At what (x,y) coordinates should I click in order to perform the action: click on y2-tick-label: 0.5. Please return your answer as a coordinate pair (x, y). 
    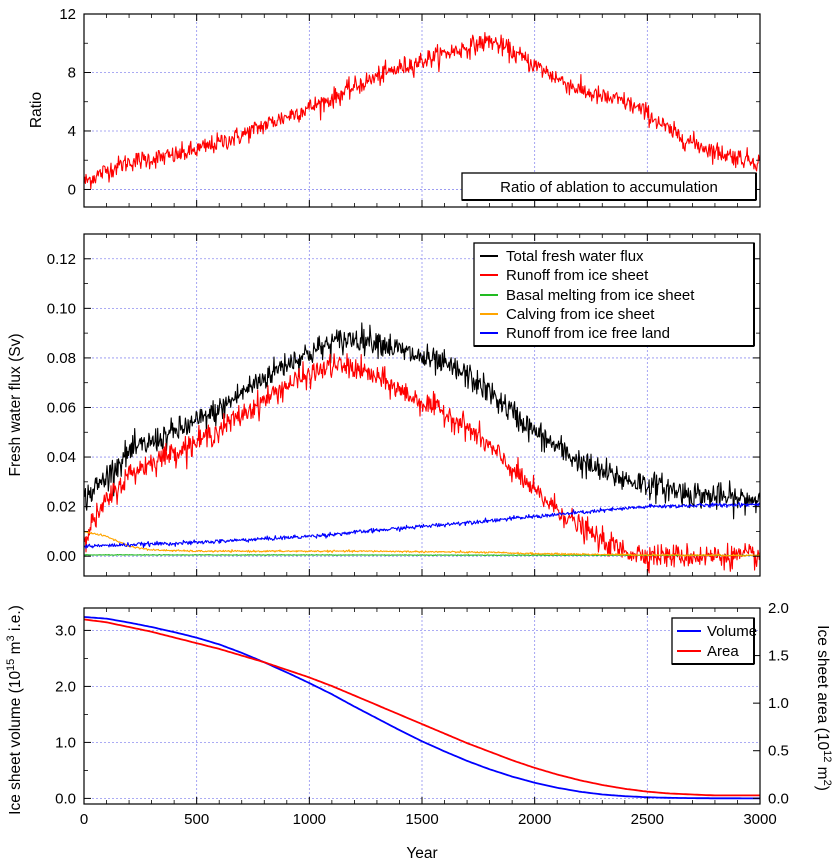
    Looking at the image, I should click on (778, 751).